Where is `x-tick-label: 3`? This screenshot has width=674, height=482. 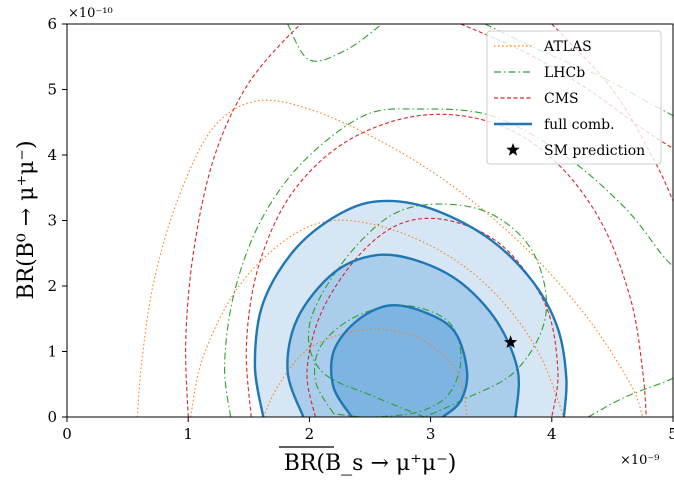
x-tick-label: 3 is located at coordinates (431, 434).